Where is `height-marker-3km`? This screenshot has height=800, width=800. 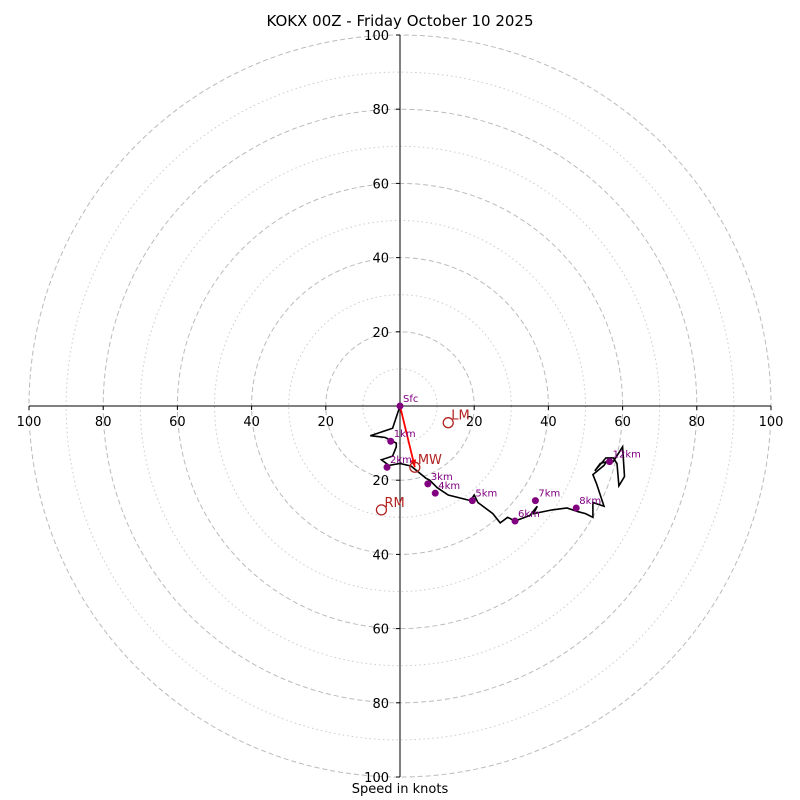
height-marker-3km is located at coordinates (428, 484).